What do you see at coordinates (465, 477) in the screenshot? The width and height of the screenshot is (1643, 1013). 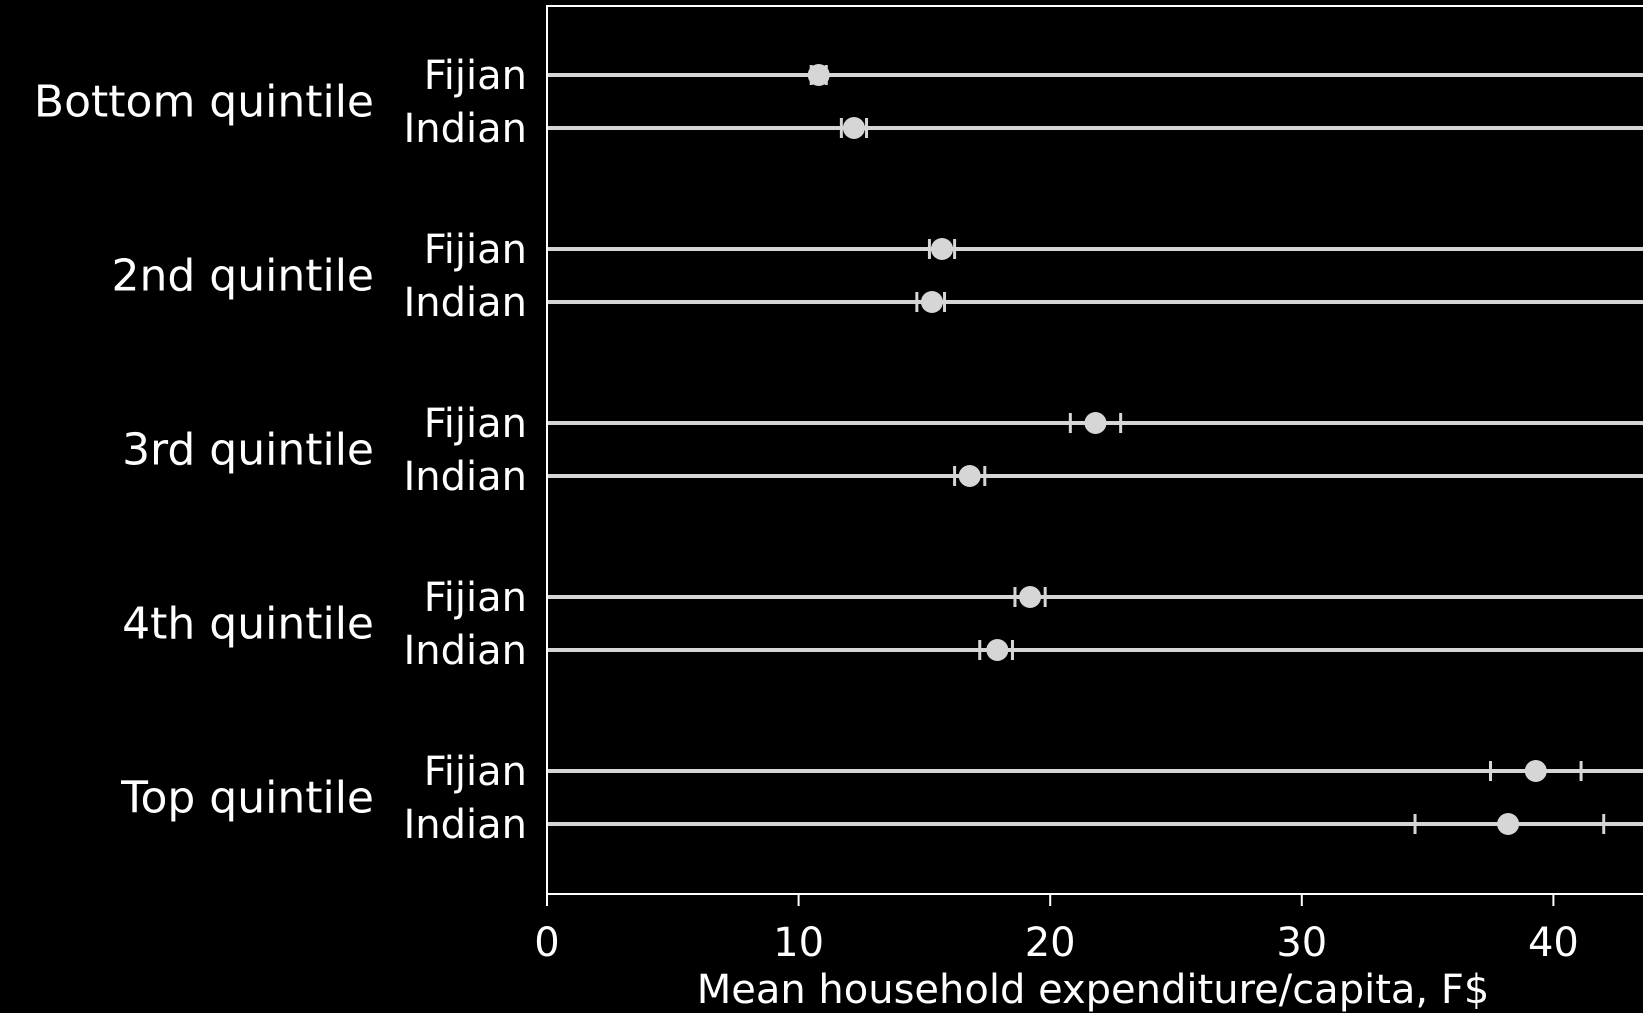 I see `row-label-3rd-quintile-indian: Indian` at bounding box center [465, 477].